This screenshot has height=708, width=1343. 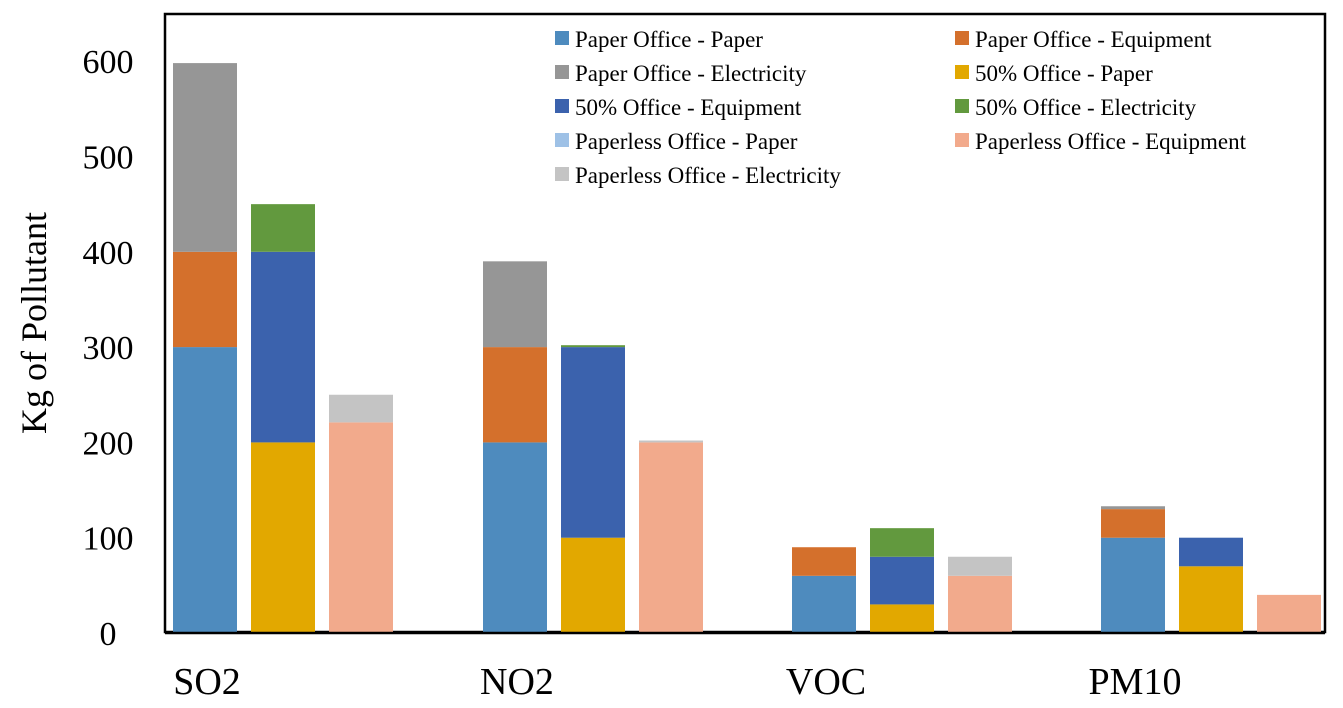 What do you see at coordinates (980, 604) in the screenshot?
I see `bar-voc-paperless-office-equipment` at bounding box center [980, 604].